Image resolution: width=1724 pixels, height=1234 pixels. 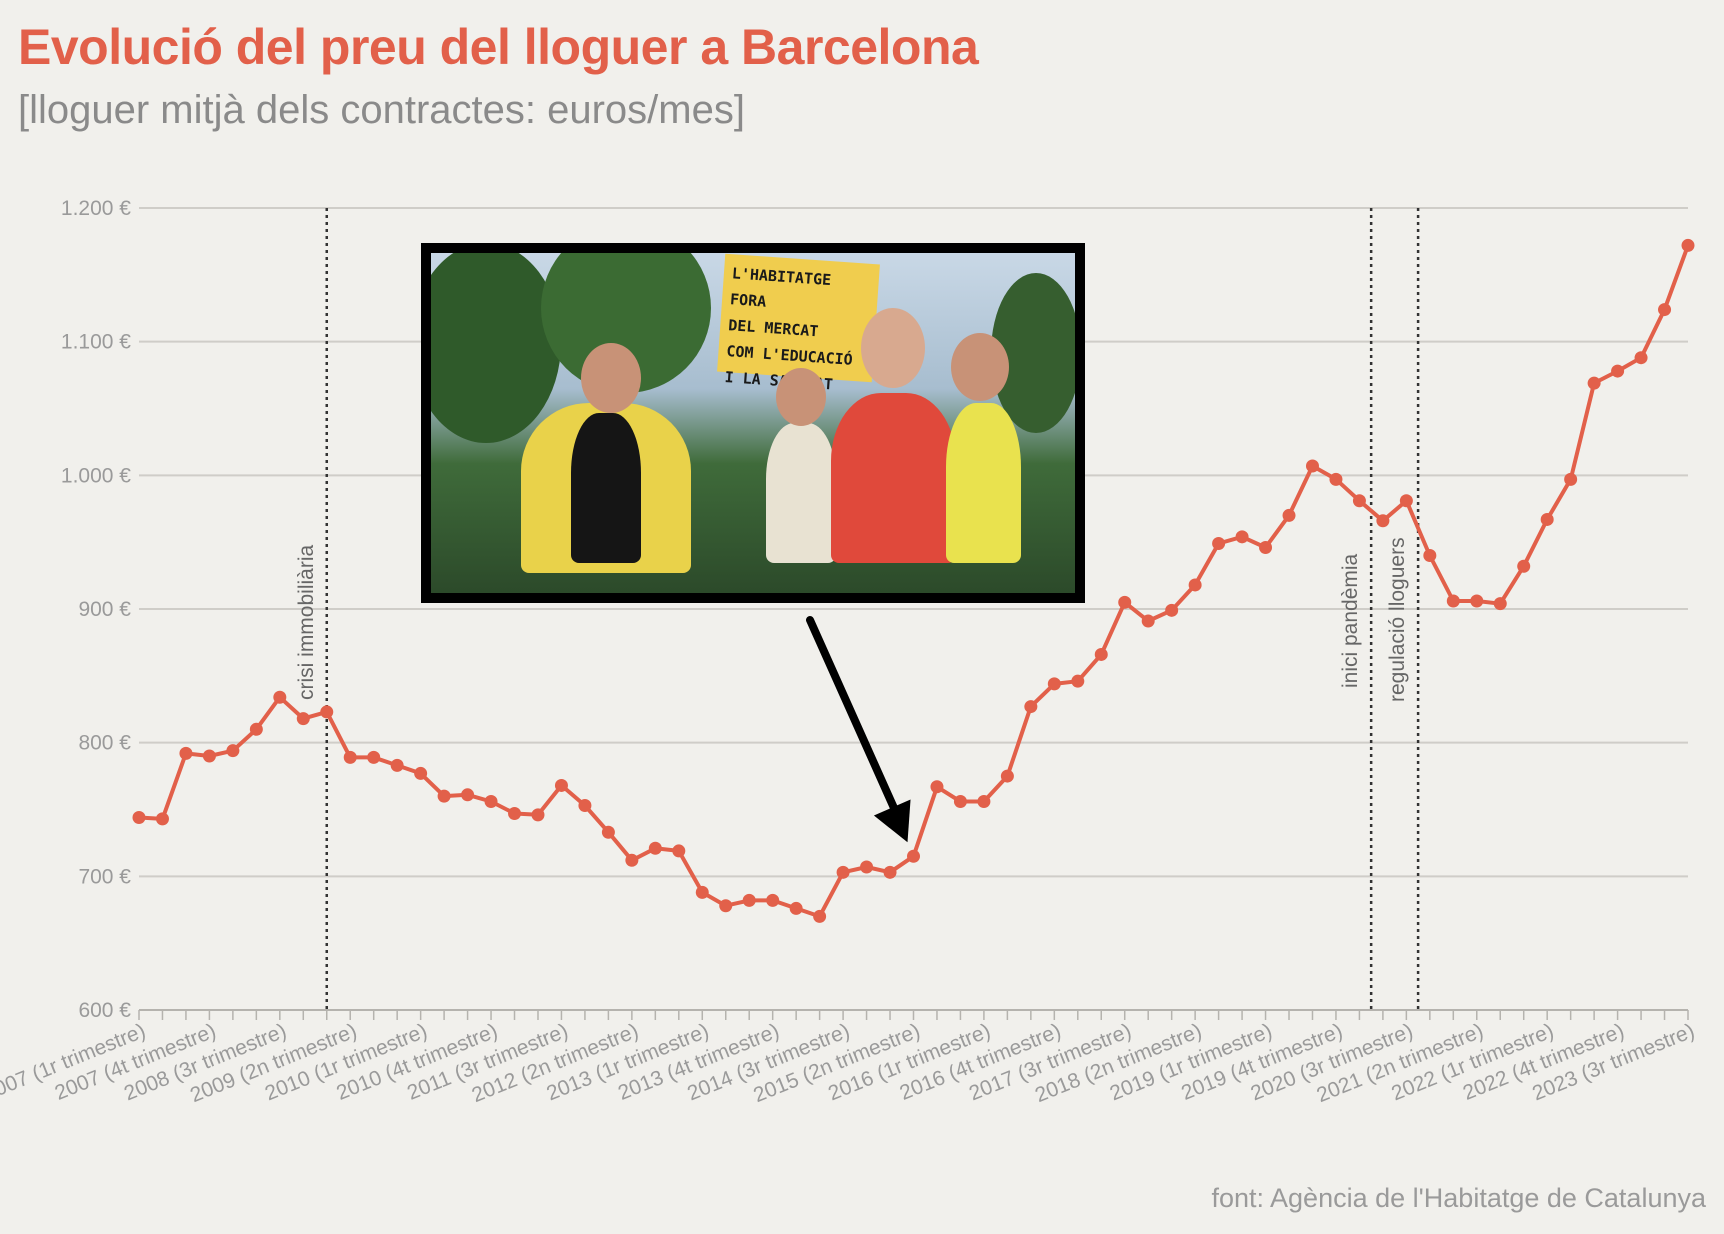 I want to click on arrow-head, so click(x=892, y=821).